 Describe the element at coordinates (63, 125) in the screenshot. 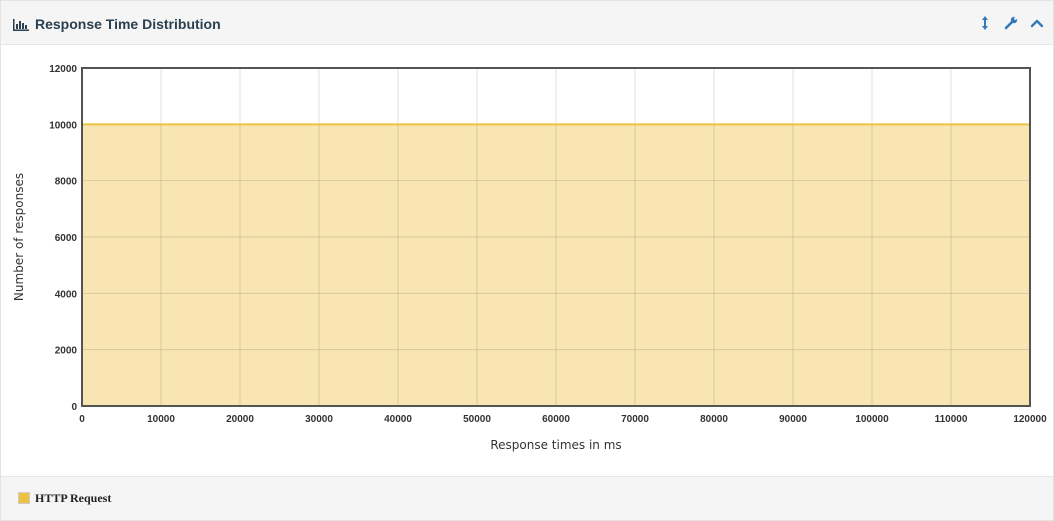

I see `y-tick-label: 10000` at that location.